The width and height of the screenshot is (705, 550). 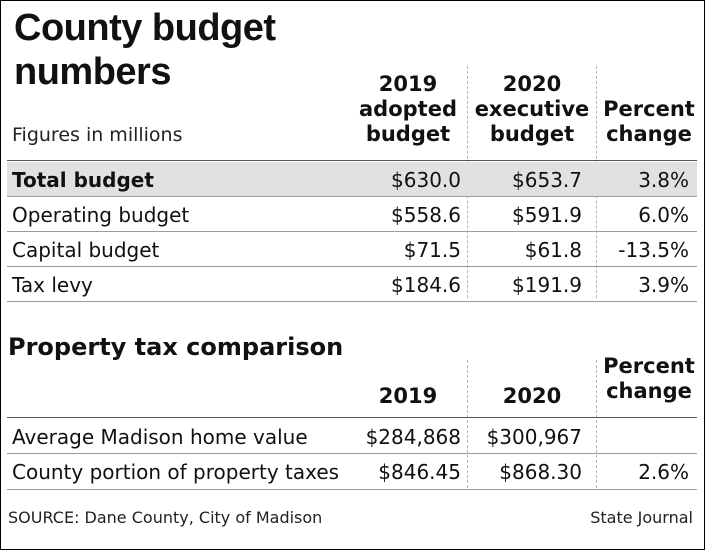 What do you see at coordinates (547, 285) in the screenshot?
I see `value-2020: $191.9` at bounding box center [547, 285].